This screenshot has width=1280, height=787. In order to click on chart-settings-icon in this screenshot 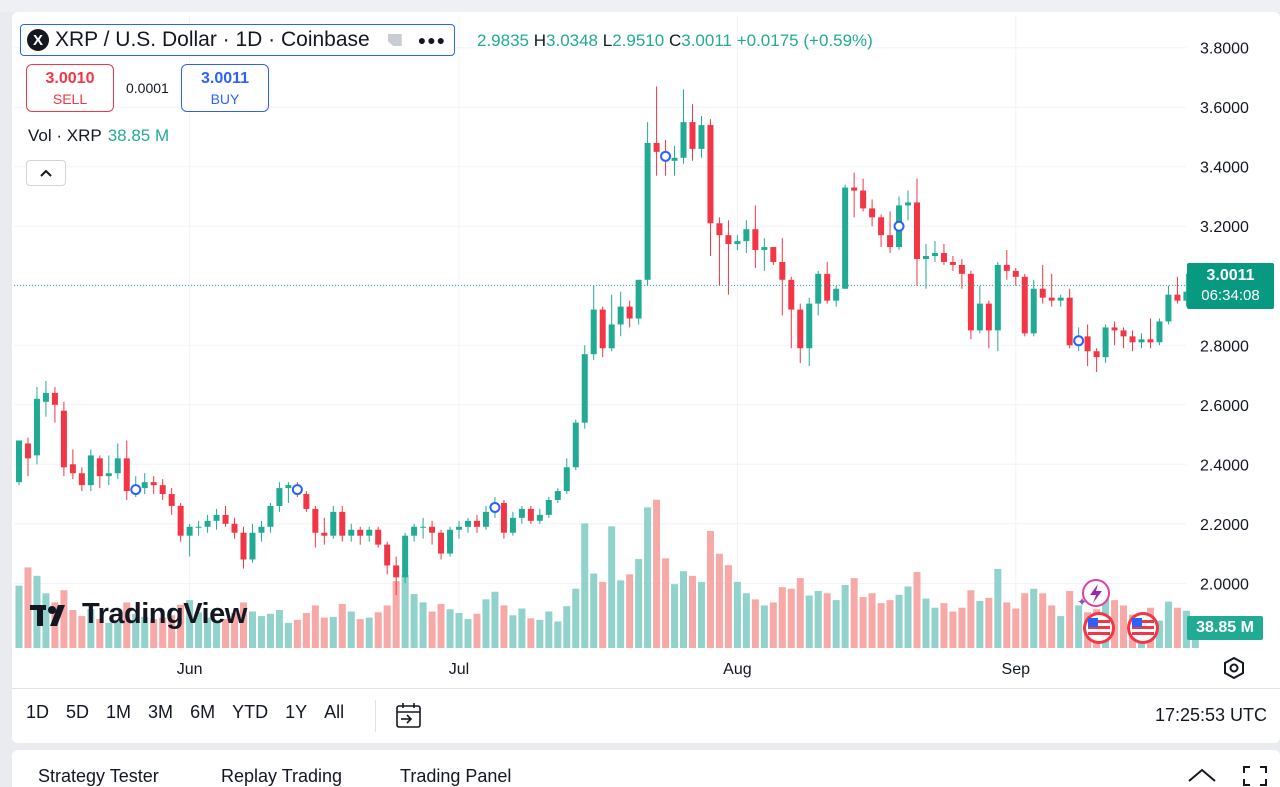, I will do `click(1234, 668)`.